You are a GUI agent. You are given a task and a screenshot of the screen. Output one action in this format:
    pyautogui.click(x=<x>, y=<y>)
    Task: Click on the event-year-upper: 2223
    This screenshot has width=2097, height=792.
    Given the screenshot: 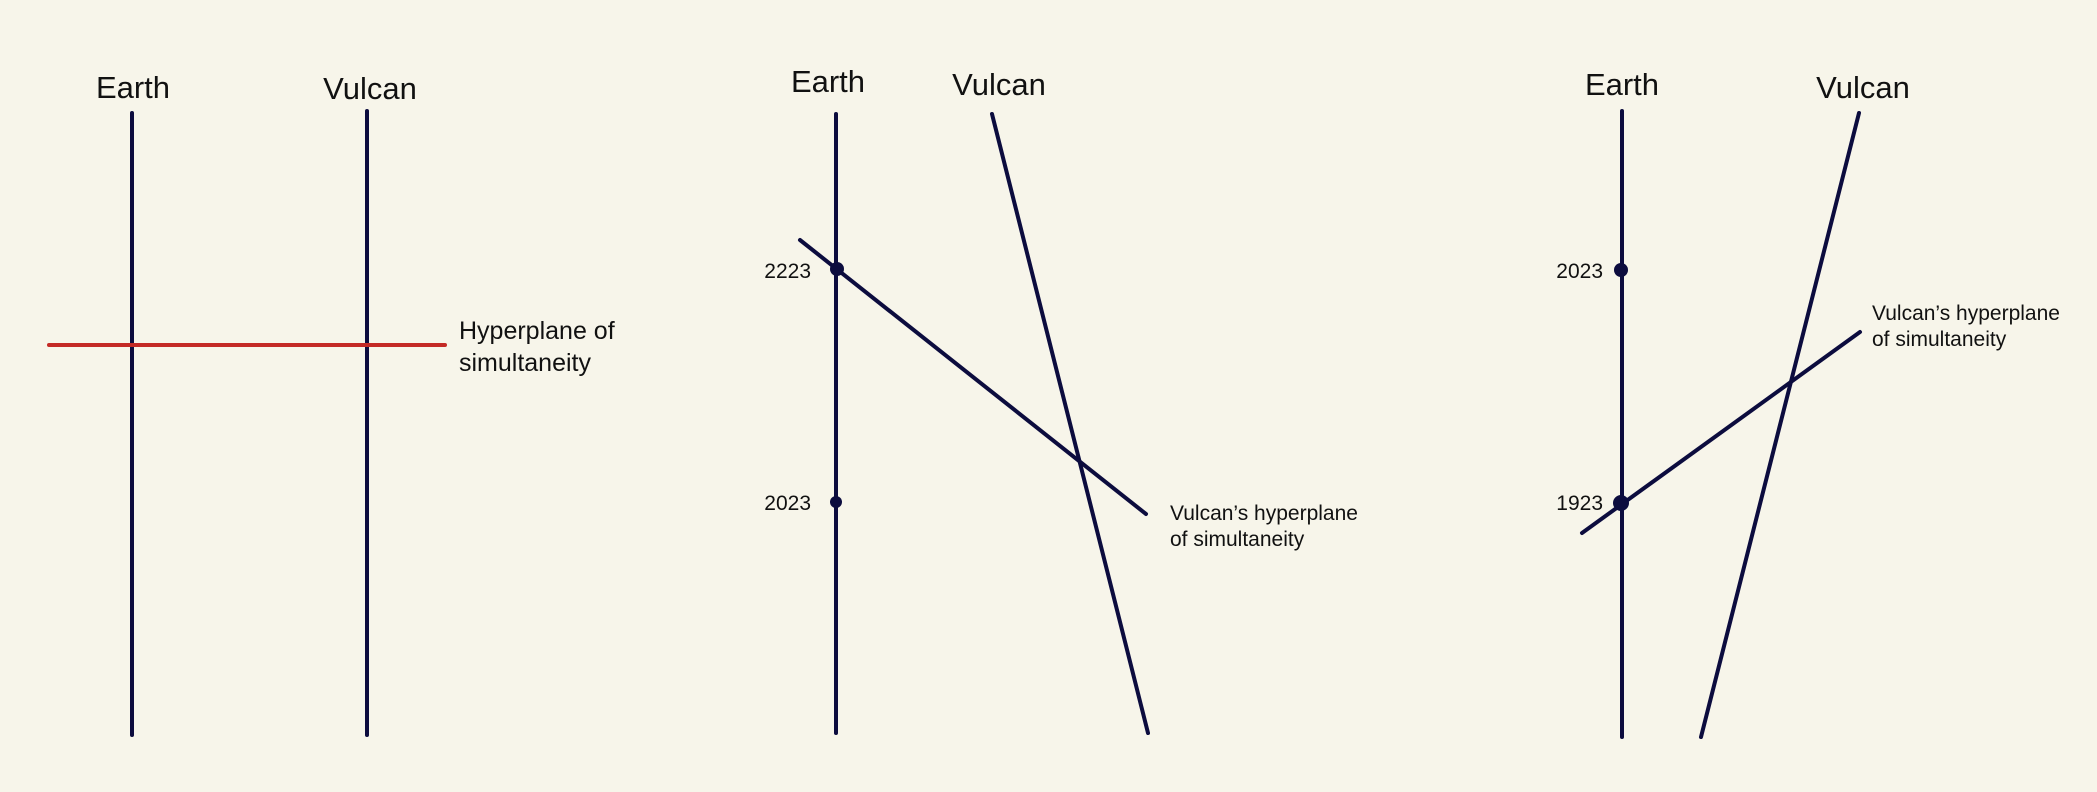 What is the action you would take?
    pyautogui.click(x=787, y=271)
    